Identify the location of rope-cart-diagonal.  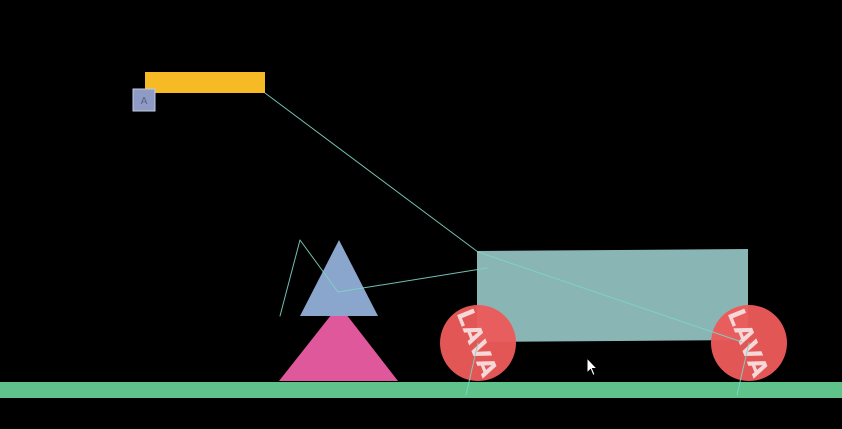
(610, 297).